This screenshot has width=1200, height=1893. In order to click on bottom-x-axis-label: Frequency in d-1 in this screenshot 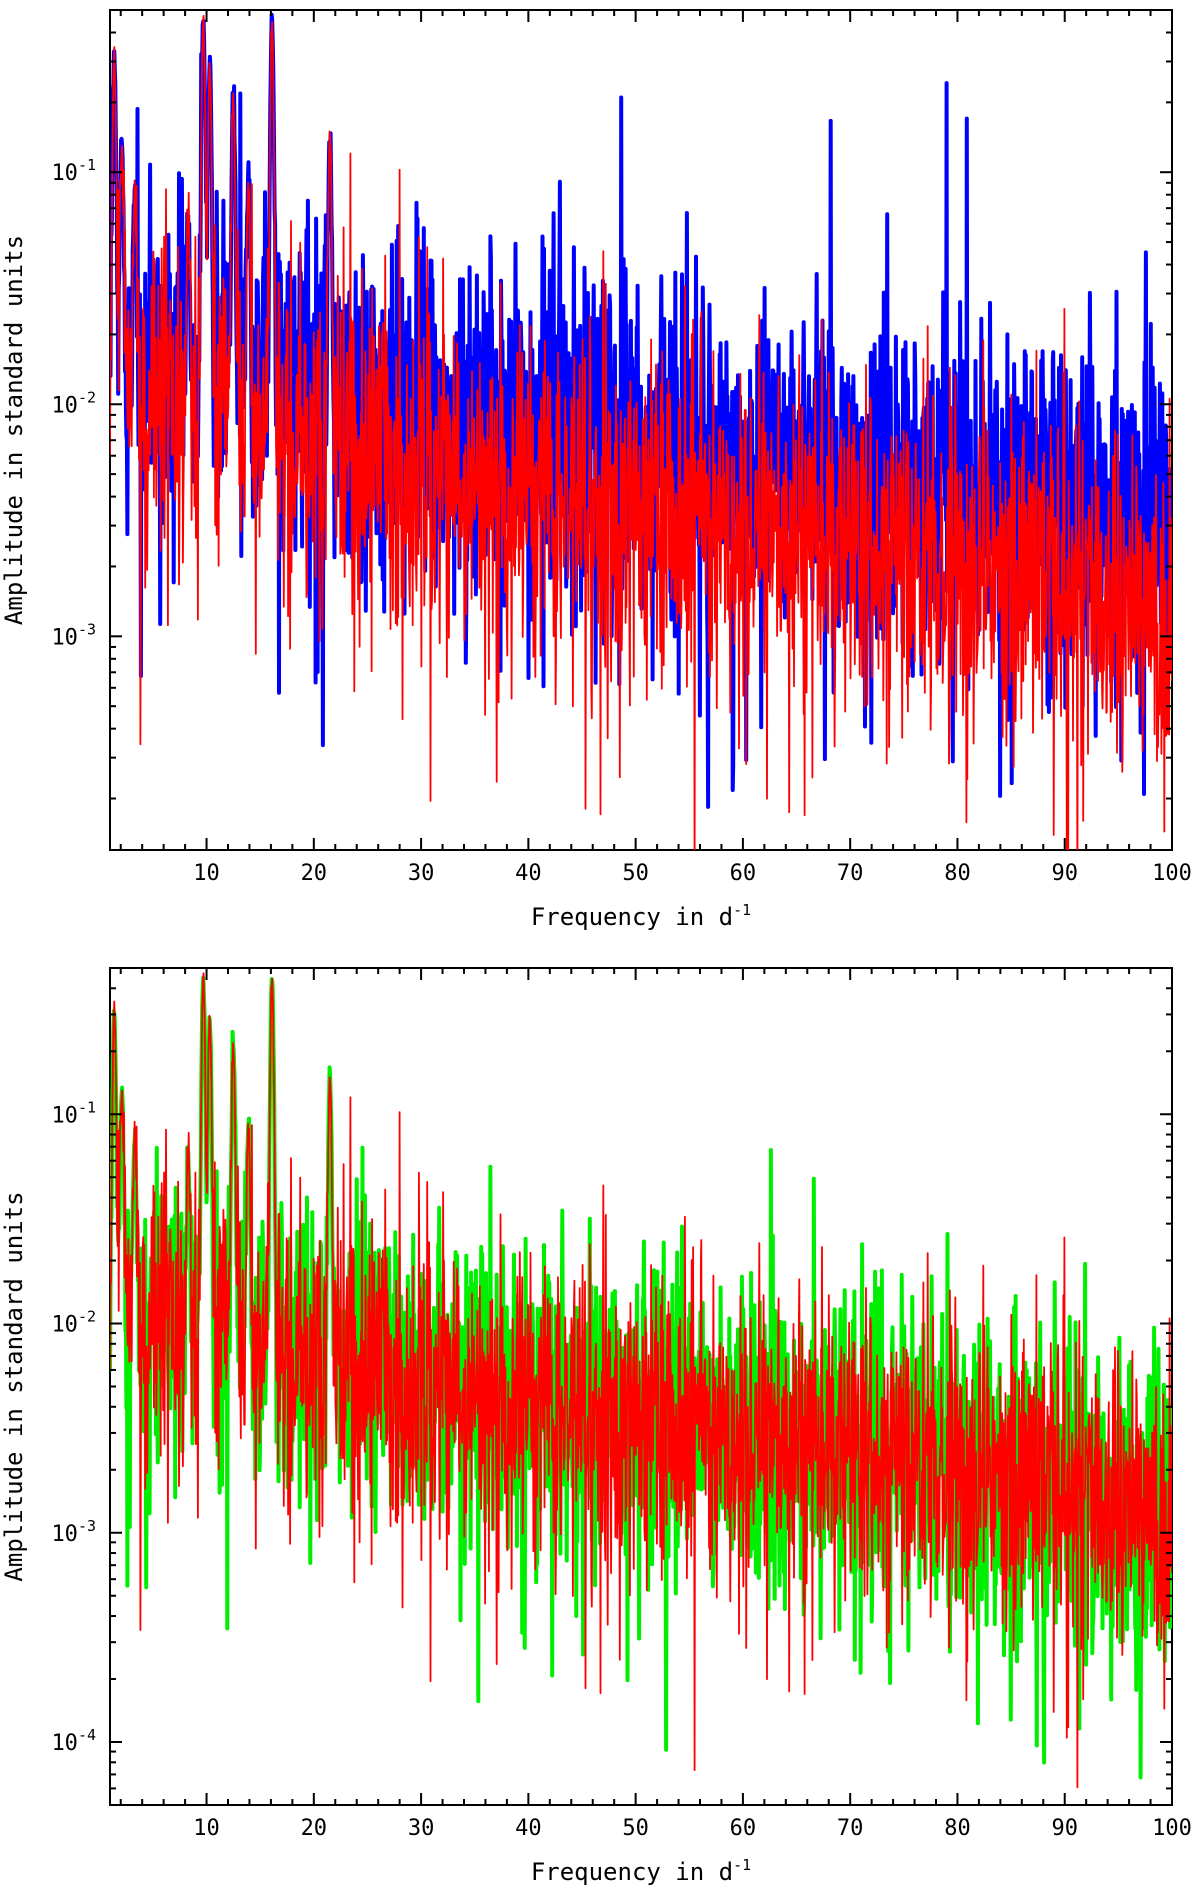, I will do `click(641, 1871)`.